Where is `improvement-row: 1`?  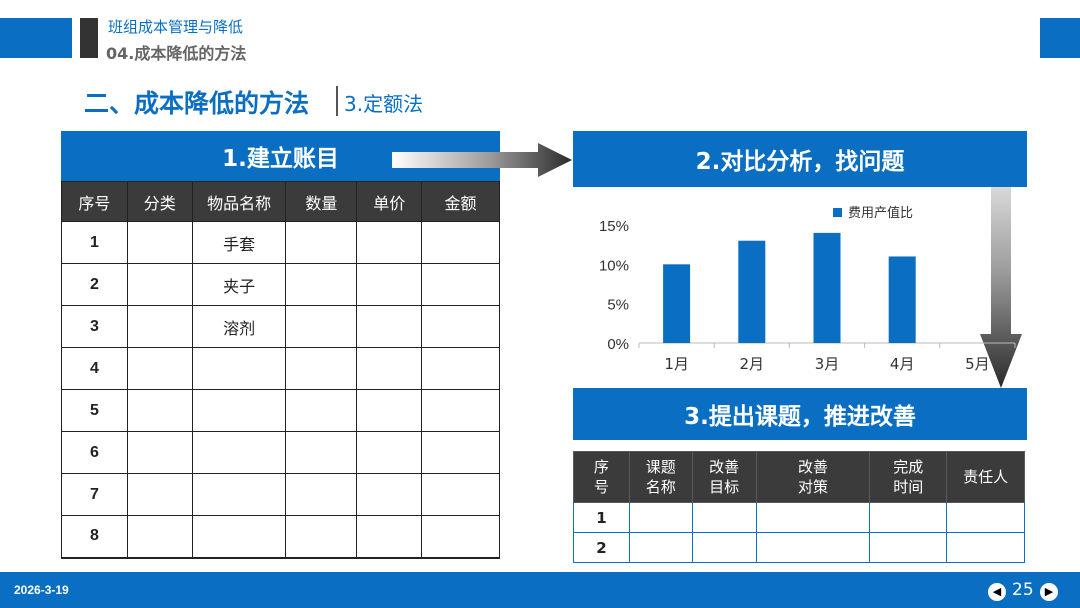 improvement-row: 1 is located at coordinates (799, 517).